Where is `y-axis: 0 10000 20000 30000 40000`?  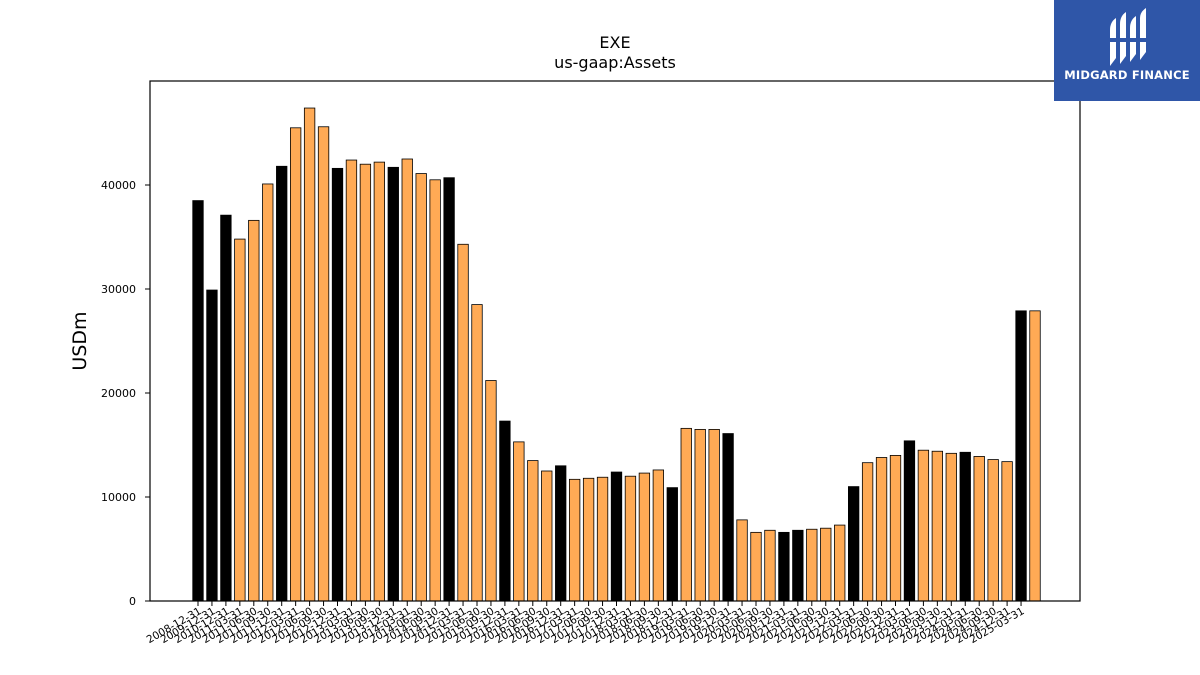 y-axis: 0 10000 20000 30000 40000 is located at coordinates (125, 393).